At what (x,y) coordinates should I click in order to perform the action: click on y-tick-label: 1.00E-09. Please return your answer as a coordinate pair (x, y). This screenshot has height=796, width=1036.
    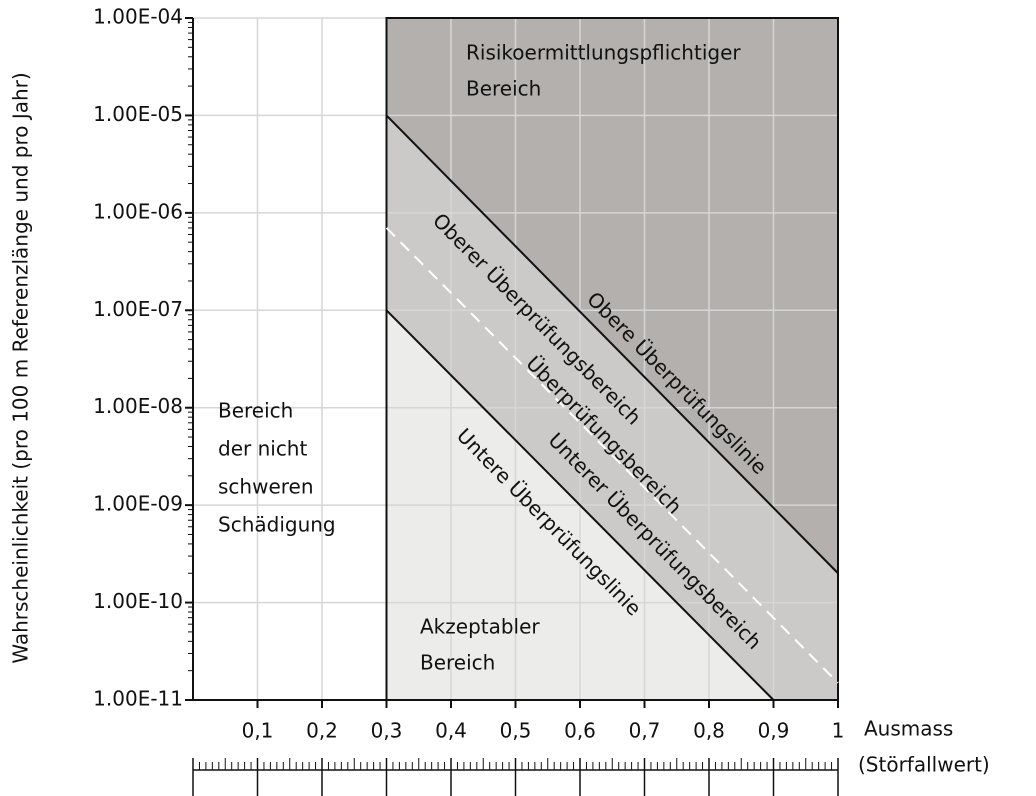
    Looking at the image, I should click on (138, 504).